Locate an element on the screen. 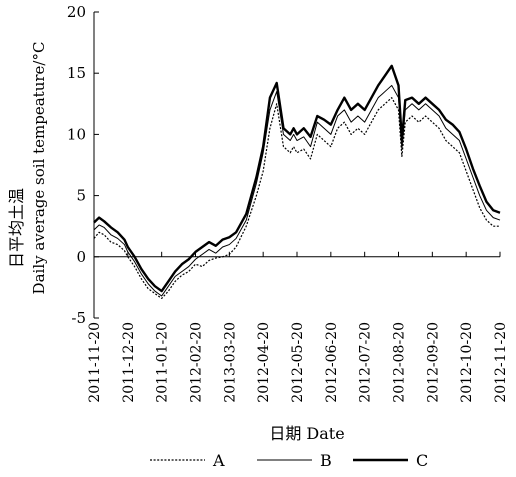 The width and height of the screenshot is (516, 477). y-tick-label: -5 is located at coordinates (78, 318).